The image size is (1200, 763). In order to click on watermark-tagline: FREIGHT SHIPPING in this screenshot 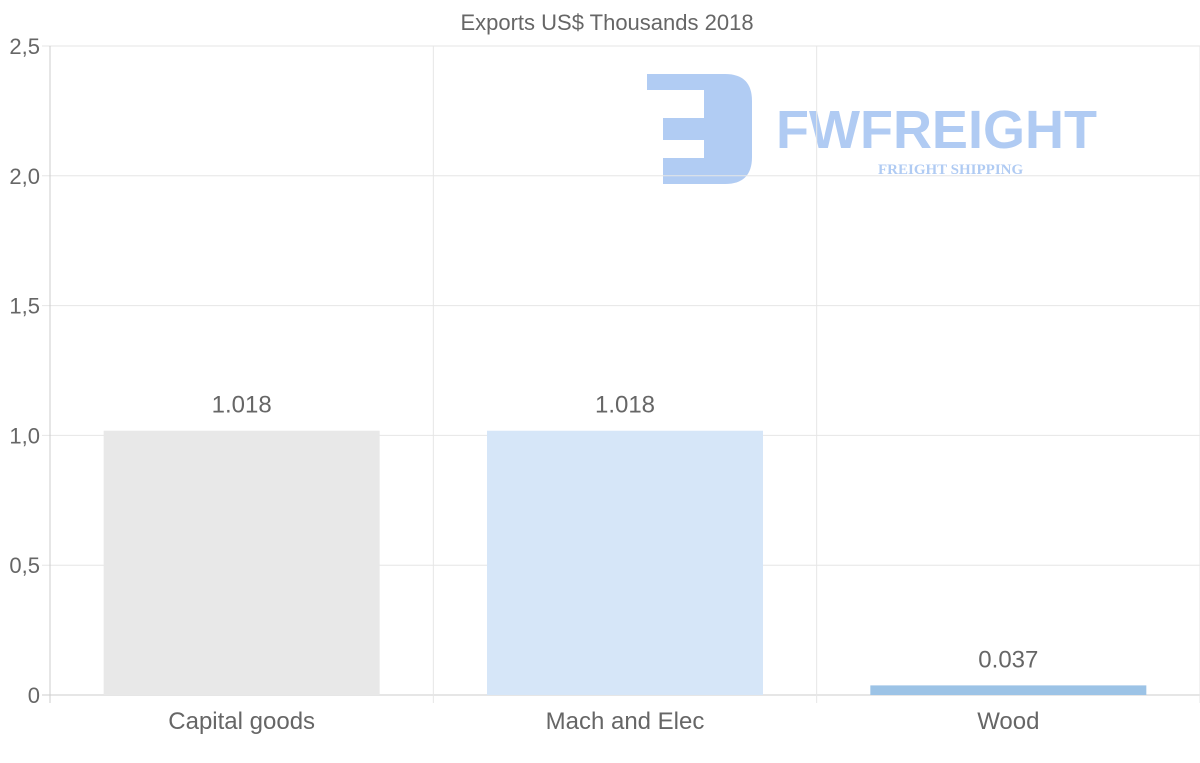, I will do `click(950, 170)`.